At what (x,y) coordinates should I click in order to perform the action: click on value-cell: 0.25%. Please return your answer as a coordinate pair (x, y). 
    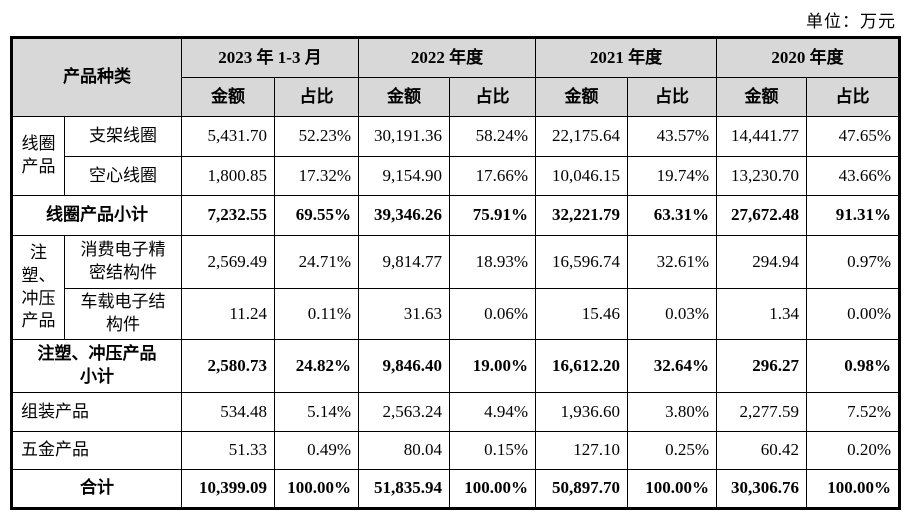
    Looking at the image, I should click on (672, 450).